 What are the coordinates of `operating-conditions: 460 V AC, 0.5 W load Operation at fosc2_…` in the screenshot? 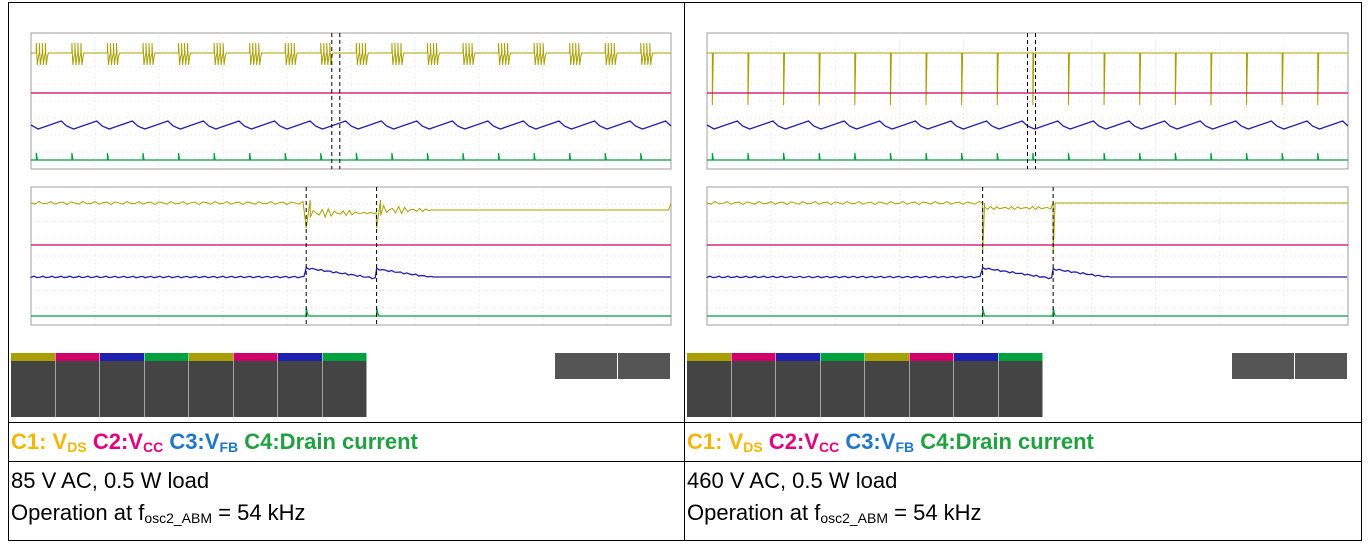 It's located at (1023, 501).